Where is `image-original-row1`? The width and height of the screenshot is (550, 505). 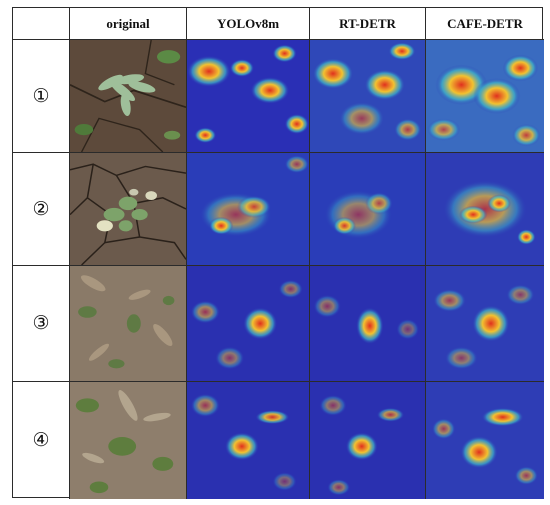 image-original-row1 is located at coordinates (128, 96).